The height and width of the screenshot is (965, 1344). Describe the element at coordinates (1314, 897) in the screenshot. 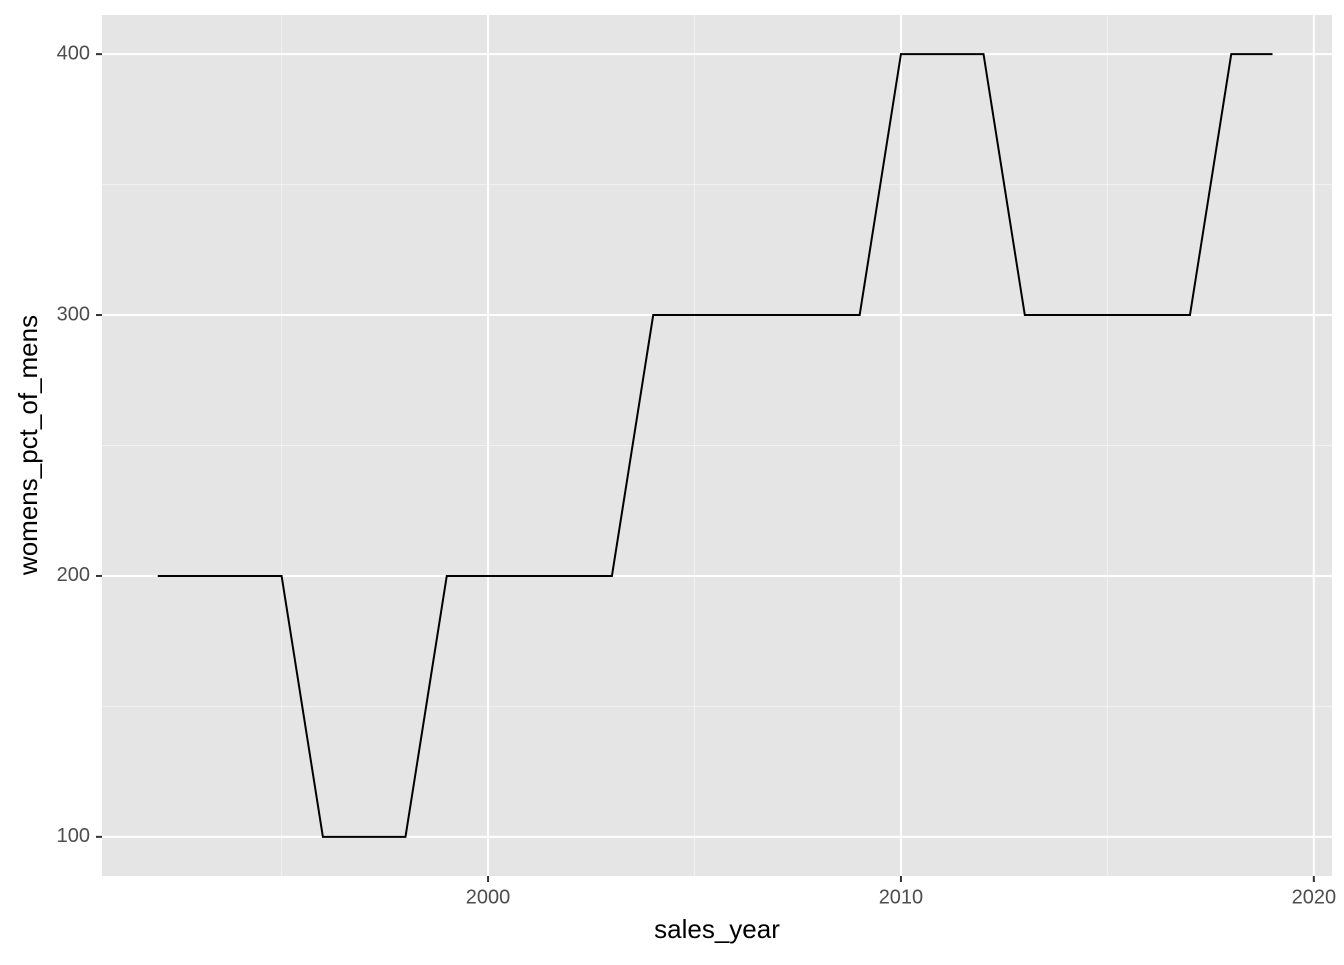

I see `x-tick-label: 2020` at that location.